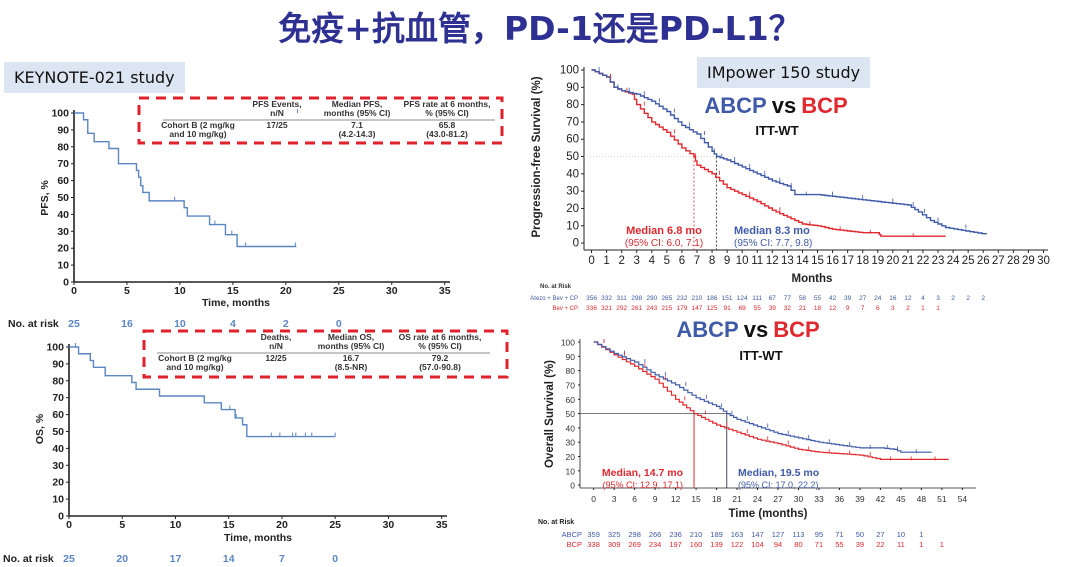 The image size is (1080, 567). What do you see at coordinates (233, 324) in the screenshot?
I see `risk-count: 4` at bounding box center [233, 324].